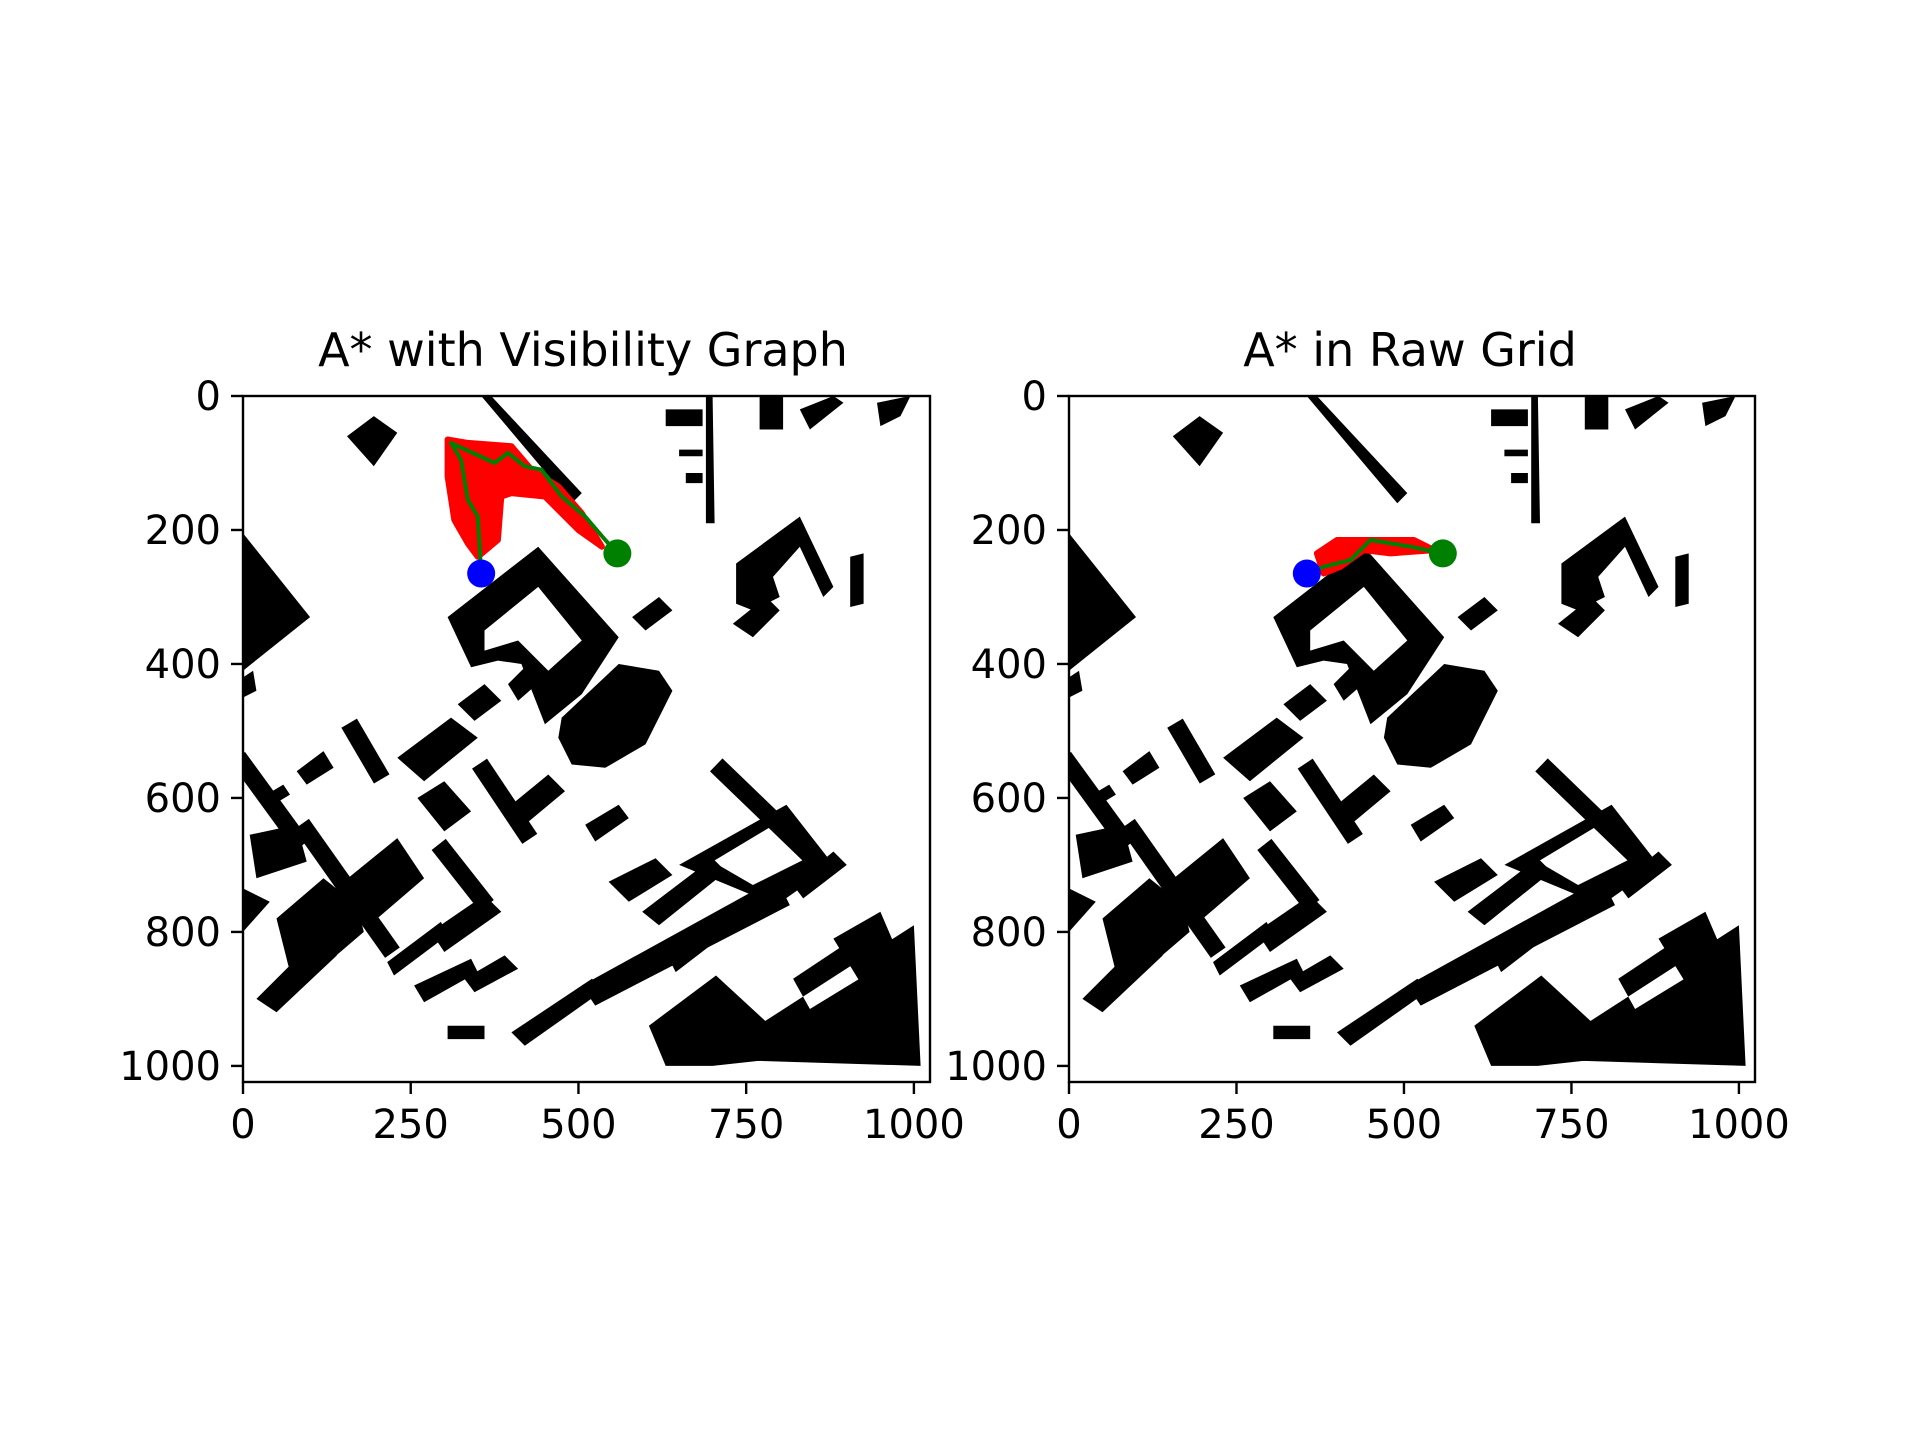 Image resolution: width=1920 pixels, height=1440 pixels. I want to click on y-tick-label: 200, so click(183, 531).